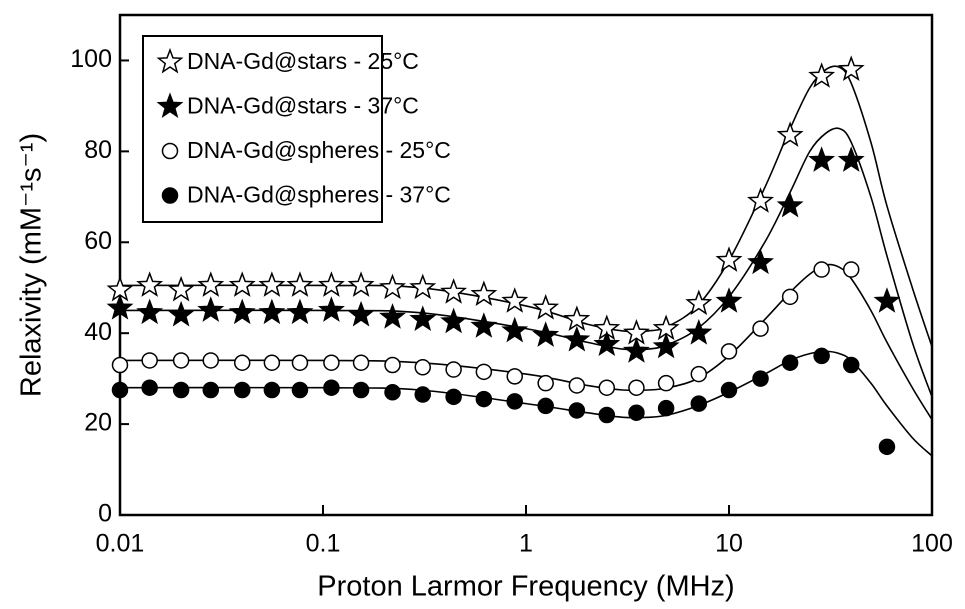 This screenshot has height=609, width=965. I want to click on y-tick-label: 100, so click(91, 59).